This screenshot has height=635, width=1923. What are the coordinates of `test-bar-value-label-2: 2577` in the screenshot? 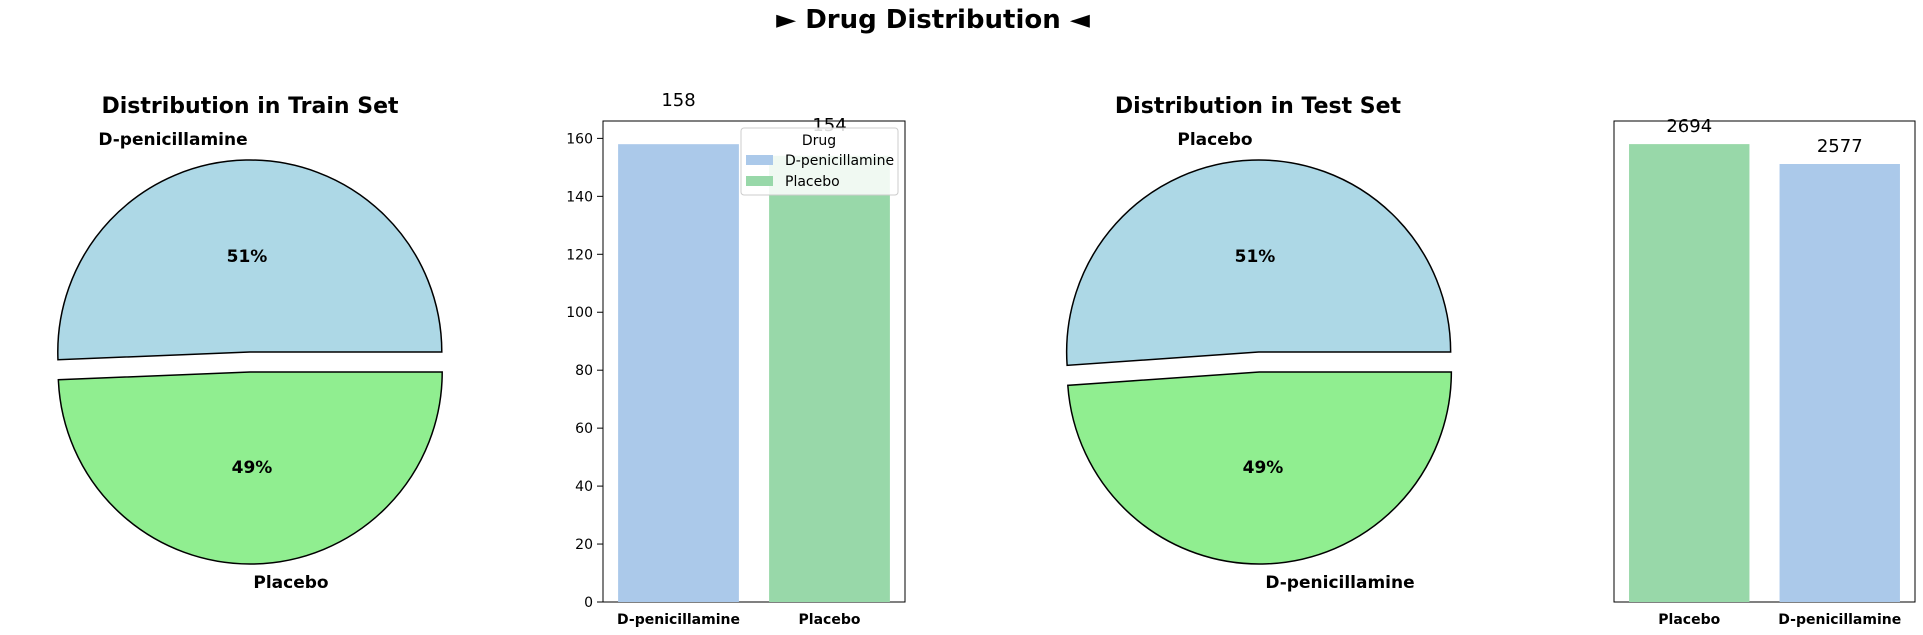 It's located at (1840, 146).